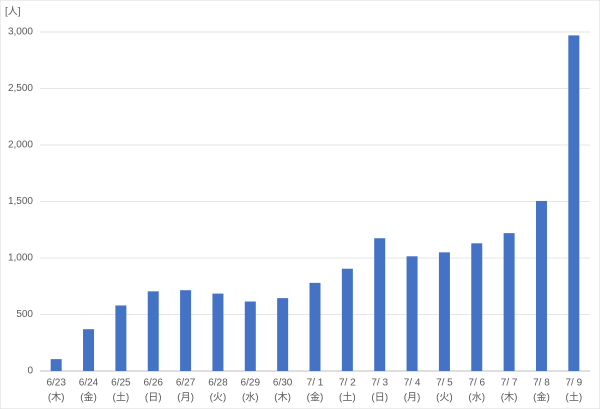 Image resolution: width=600 pixels, height=409 pixels. Describe the element at coordinates (20, 32) in the screenshot. I see `y-tick-label: 3,000` at that location.